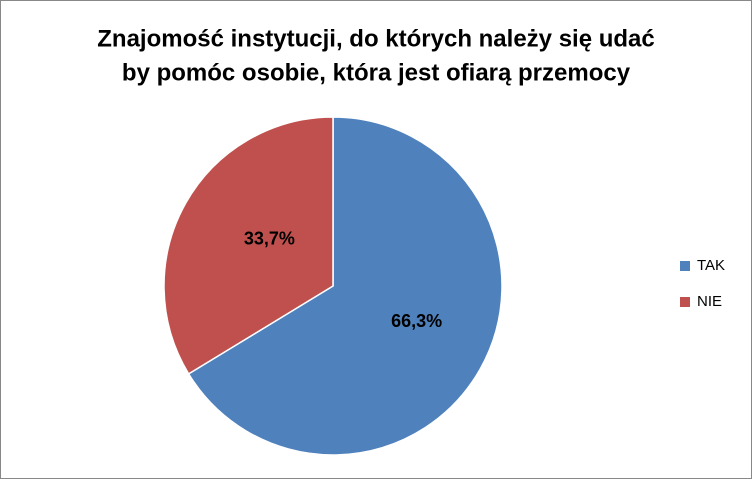 This screenshot has width=752, height=479. I want to click on legend-label: NIE, so click(709, 301).